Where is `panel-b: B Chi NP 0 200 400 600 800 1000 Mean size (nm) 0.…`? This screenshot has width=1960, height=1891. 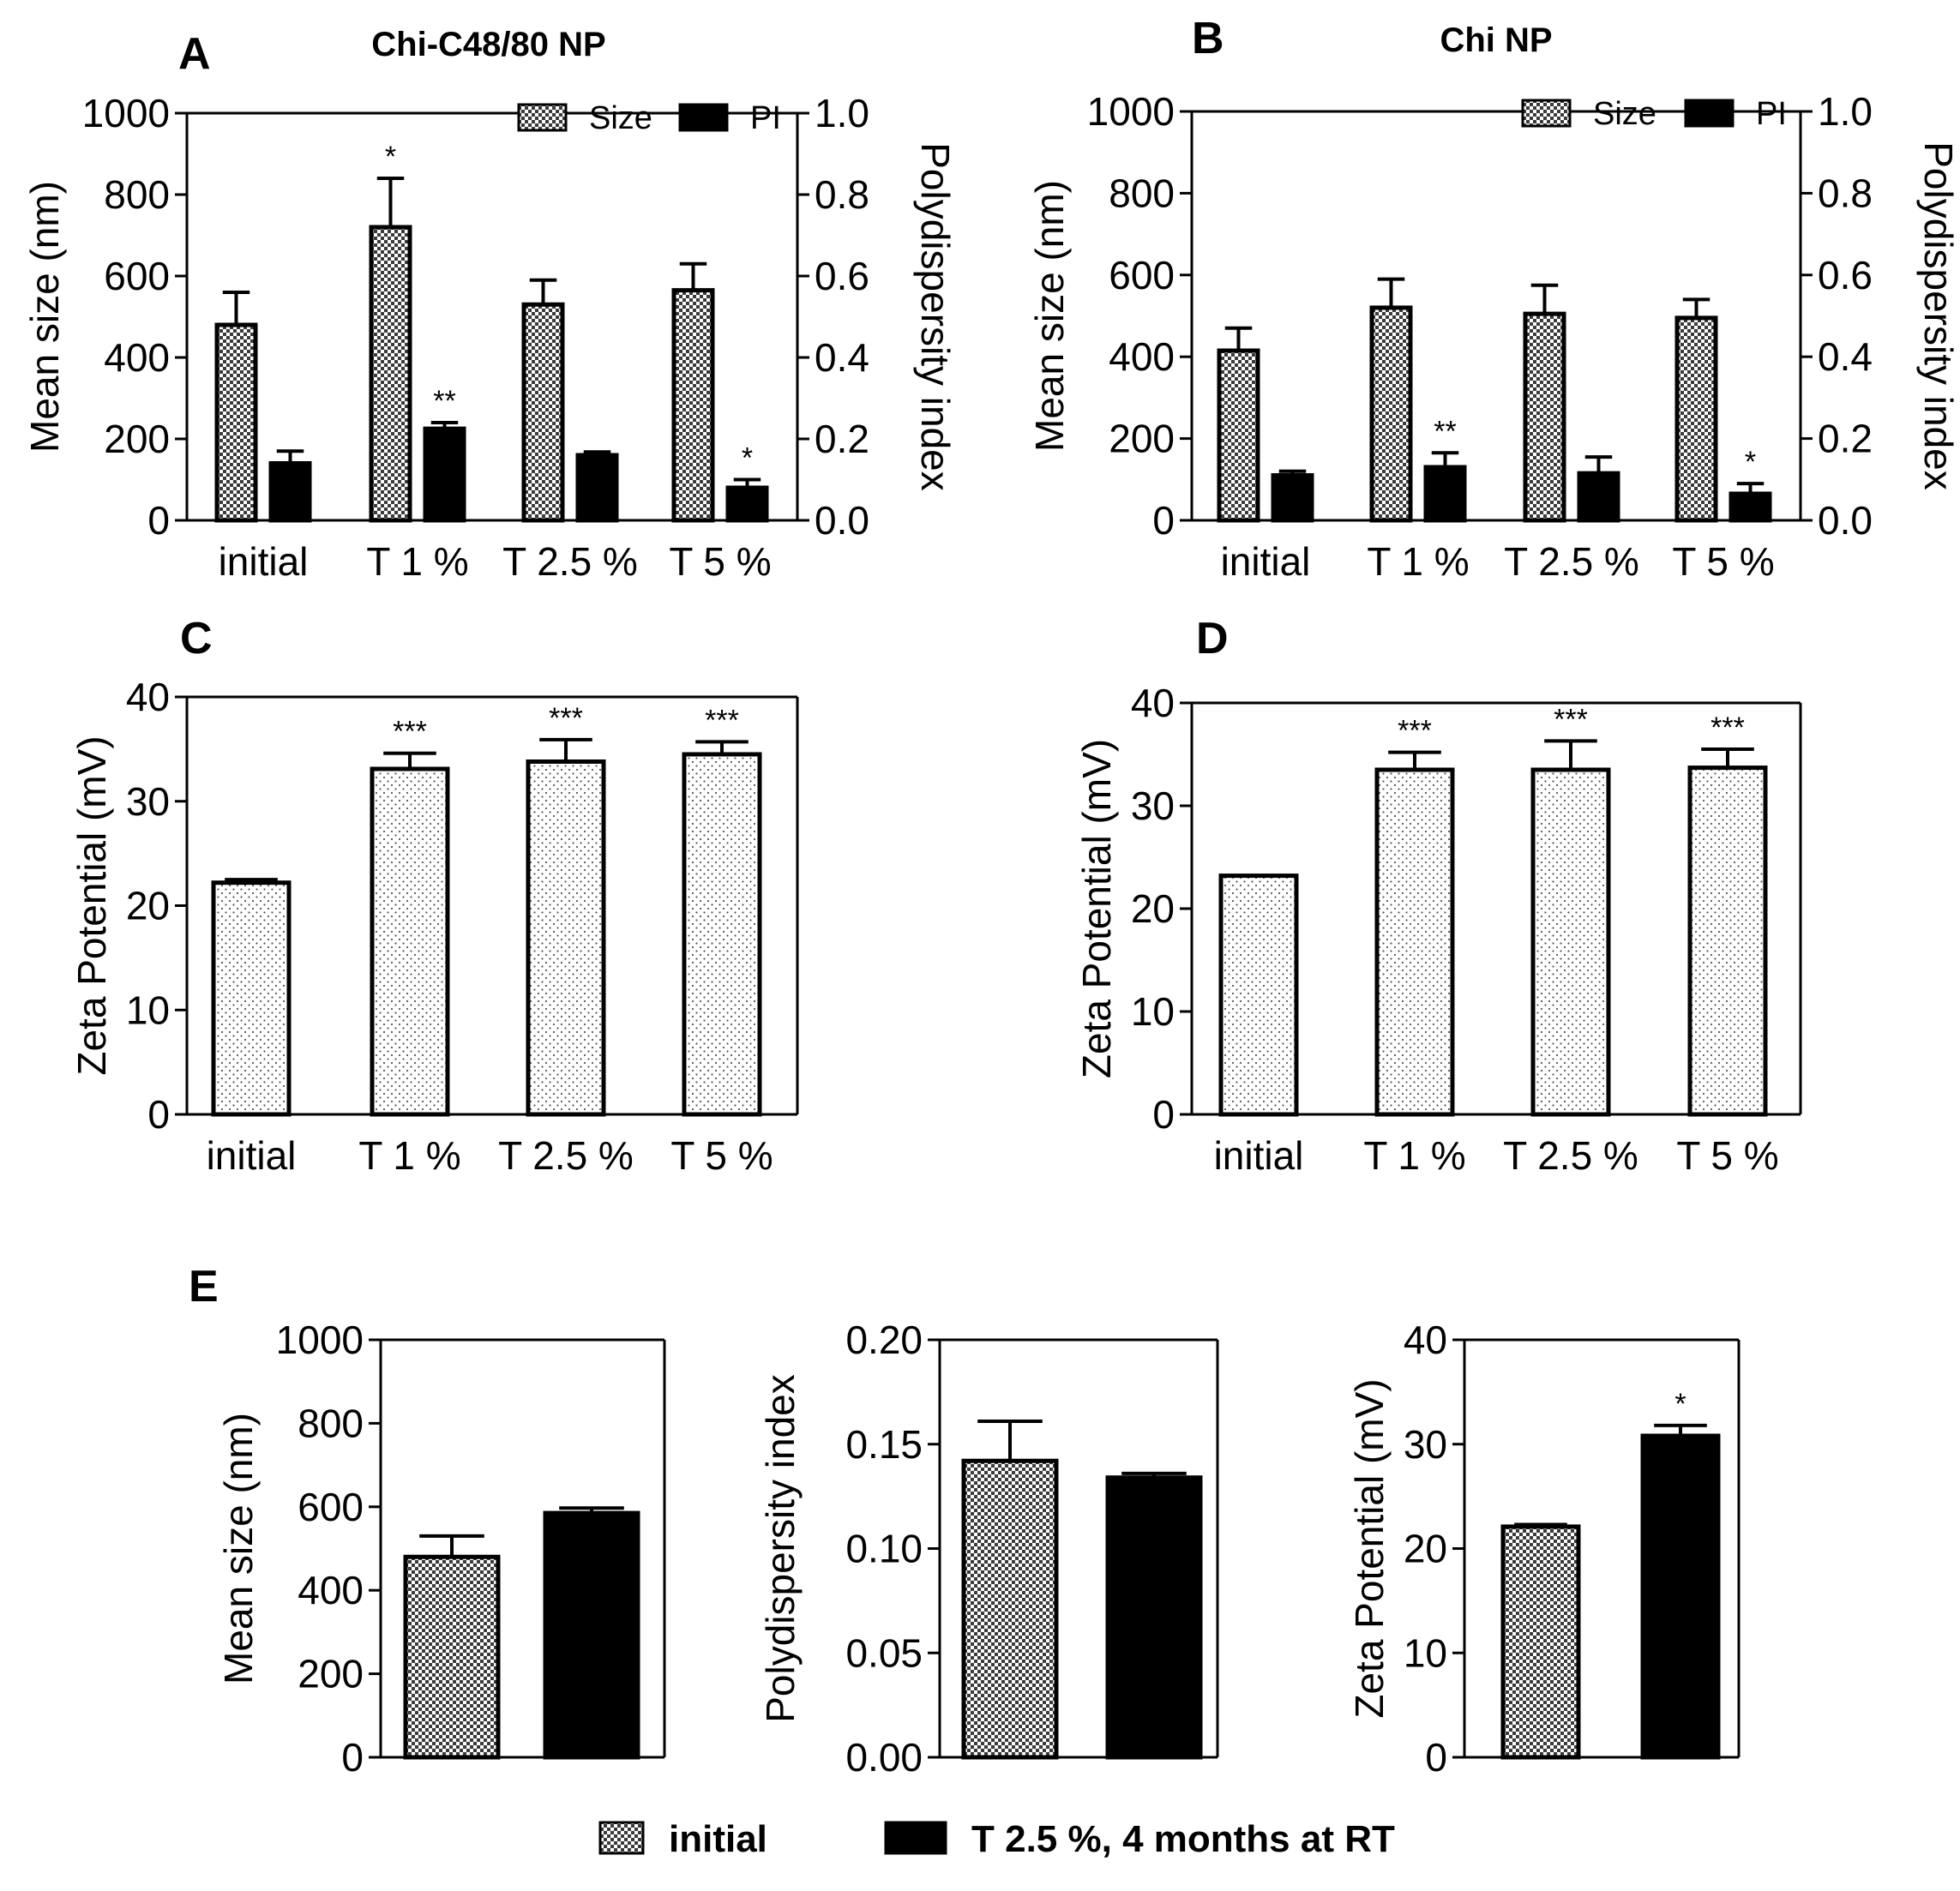
panel-b: B Chi NP 0 200 400 600 800 1000 Mean size (nm) 0.… is located at coordinates (1493, 299).